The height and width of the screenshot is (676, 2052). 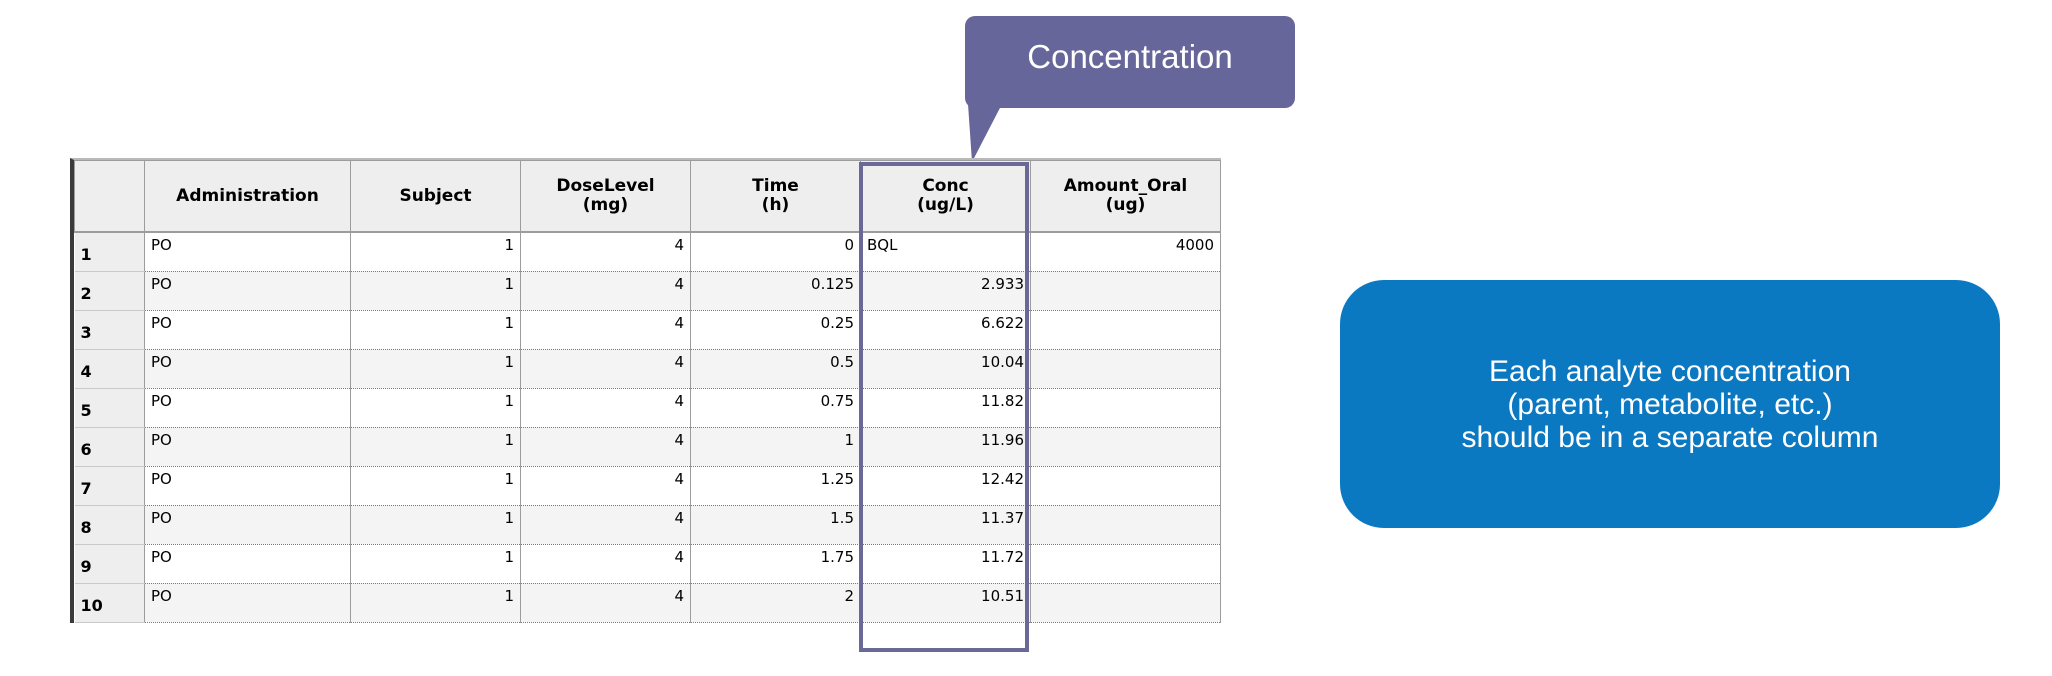 I want to click on table-row: 8 PO 1 4 1.5 11.37, so click(x=647, y=525).